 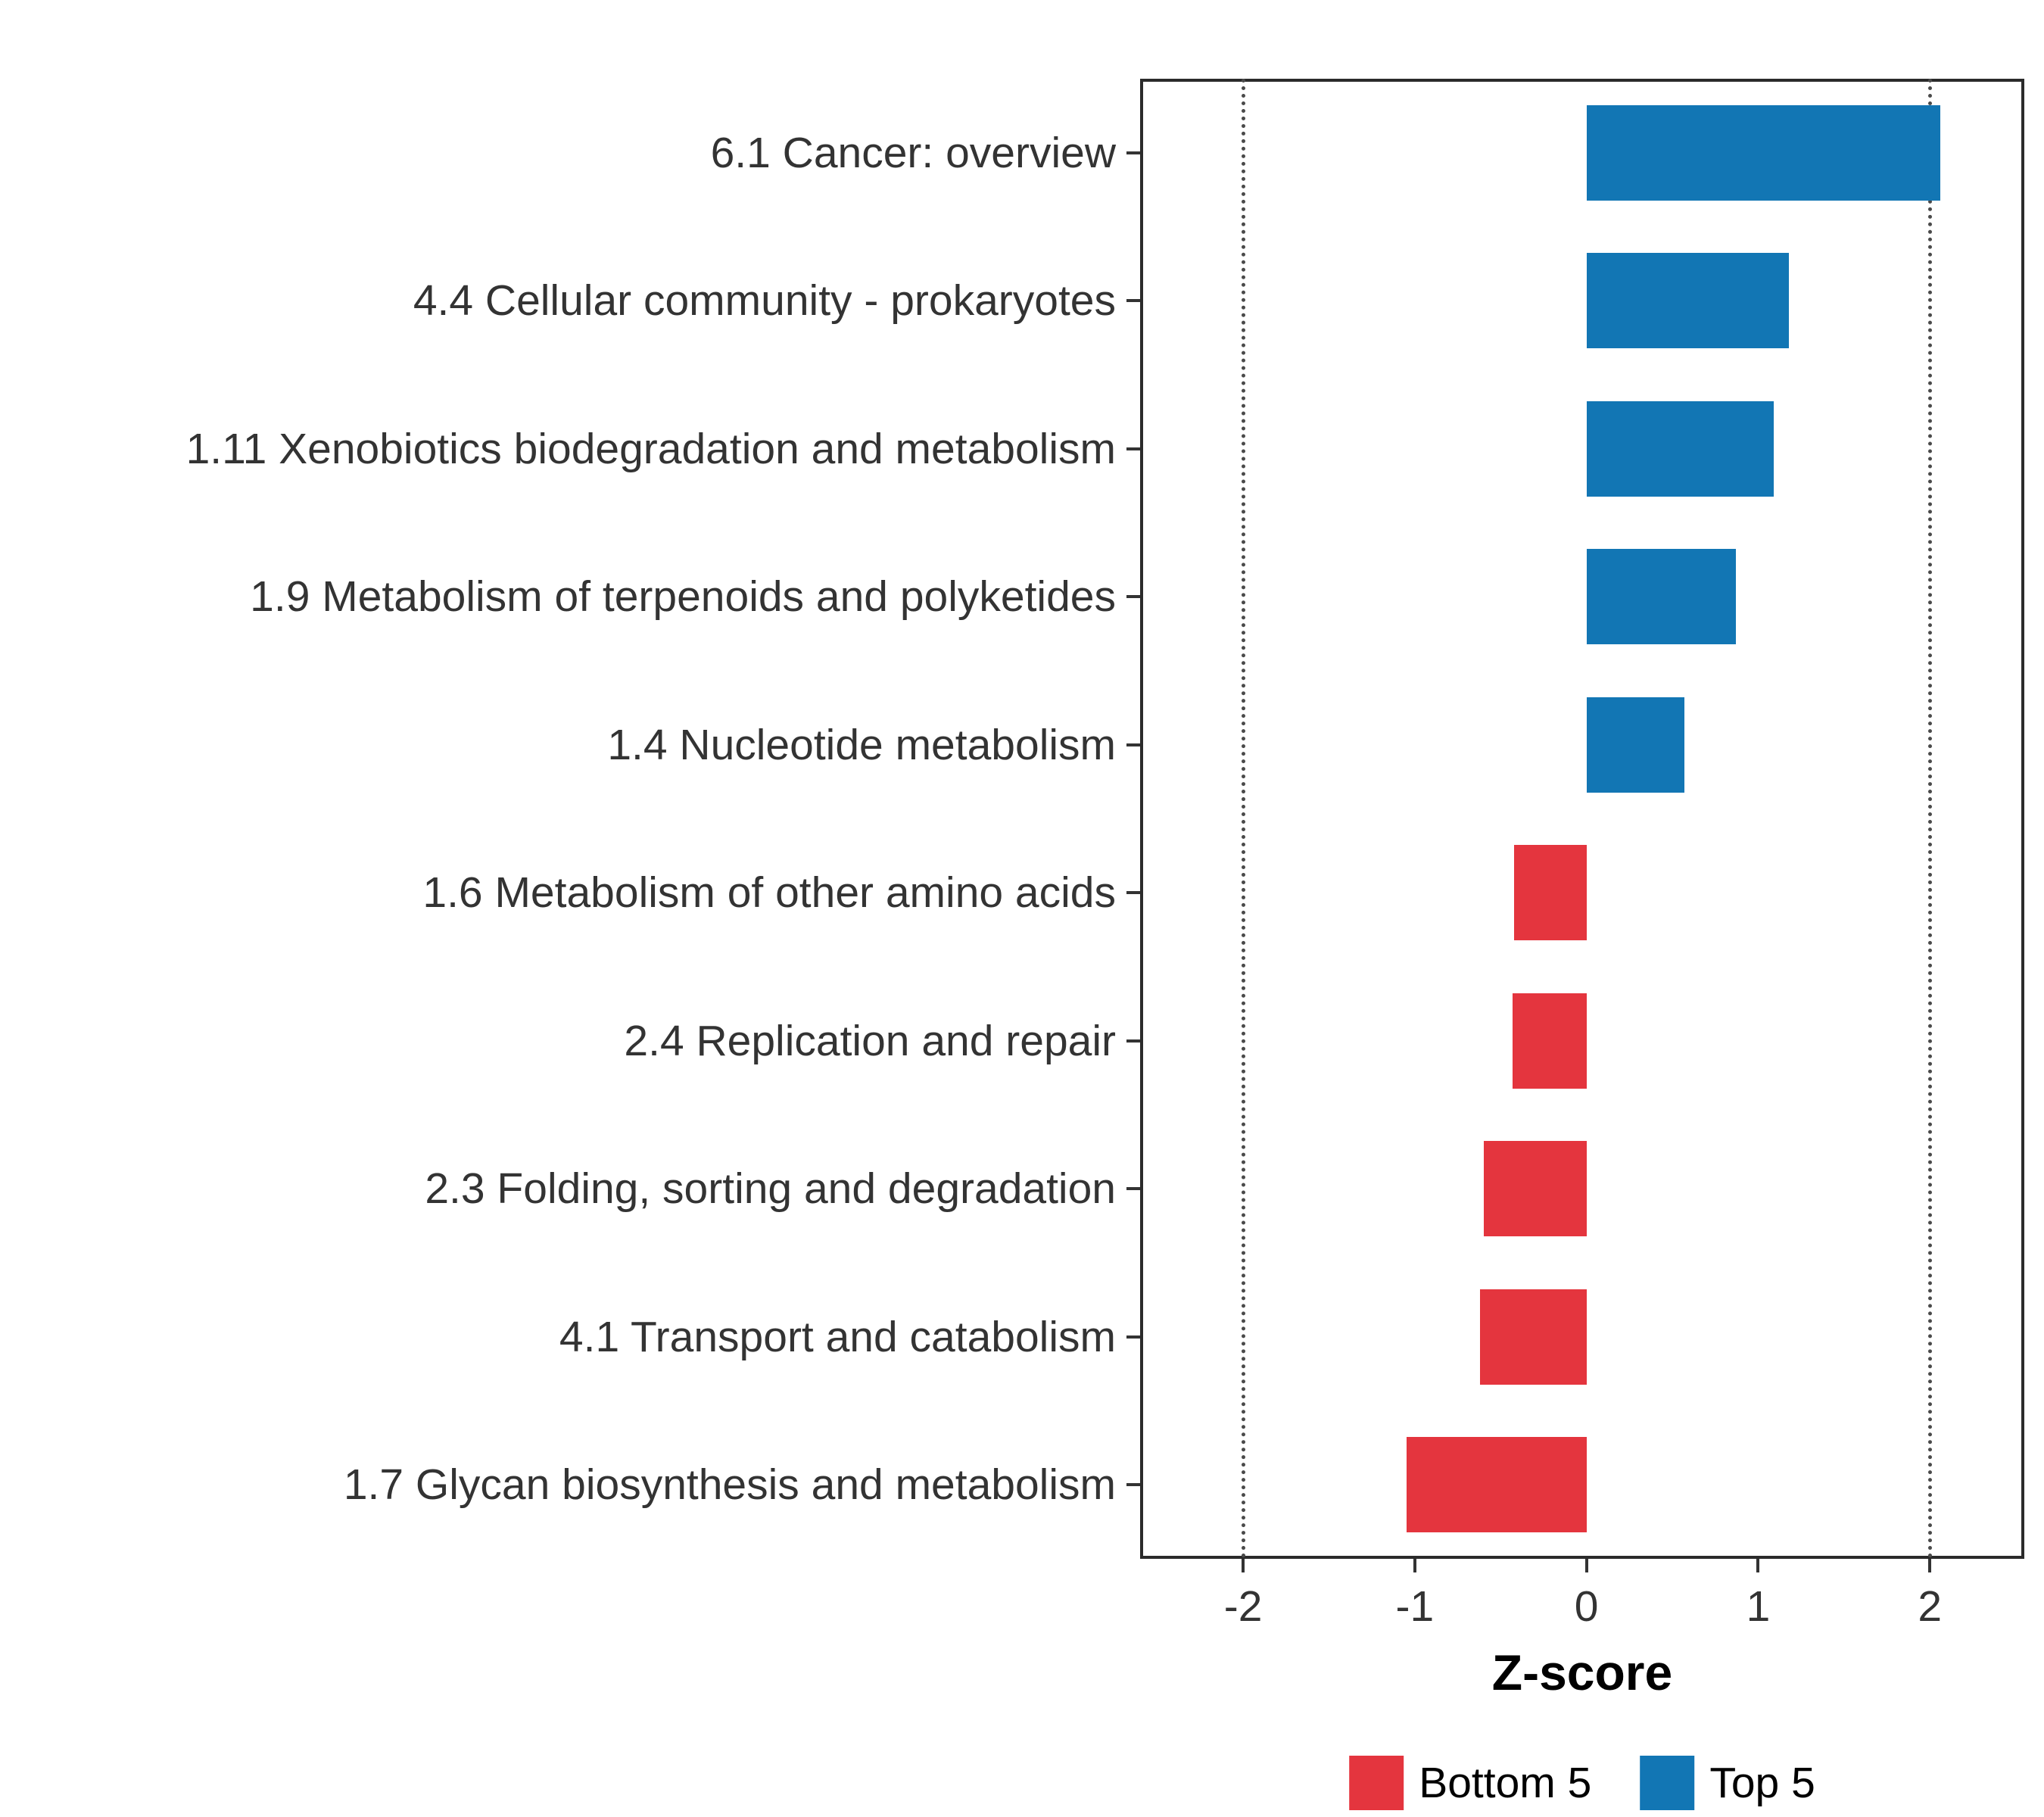 I want to click on legend-entry: Top 5, so click(x=1727, y=1783).